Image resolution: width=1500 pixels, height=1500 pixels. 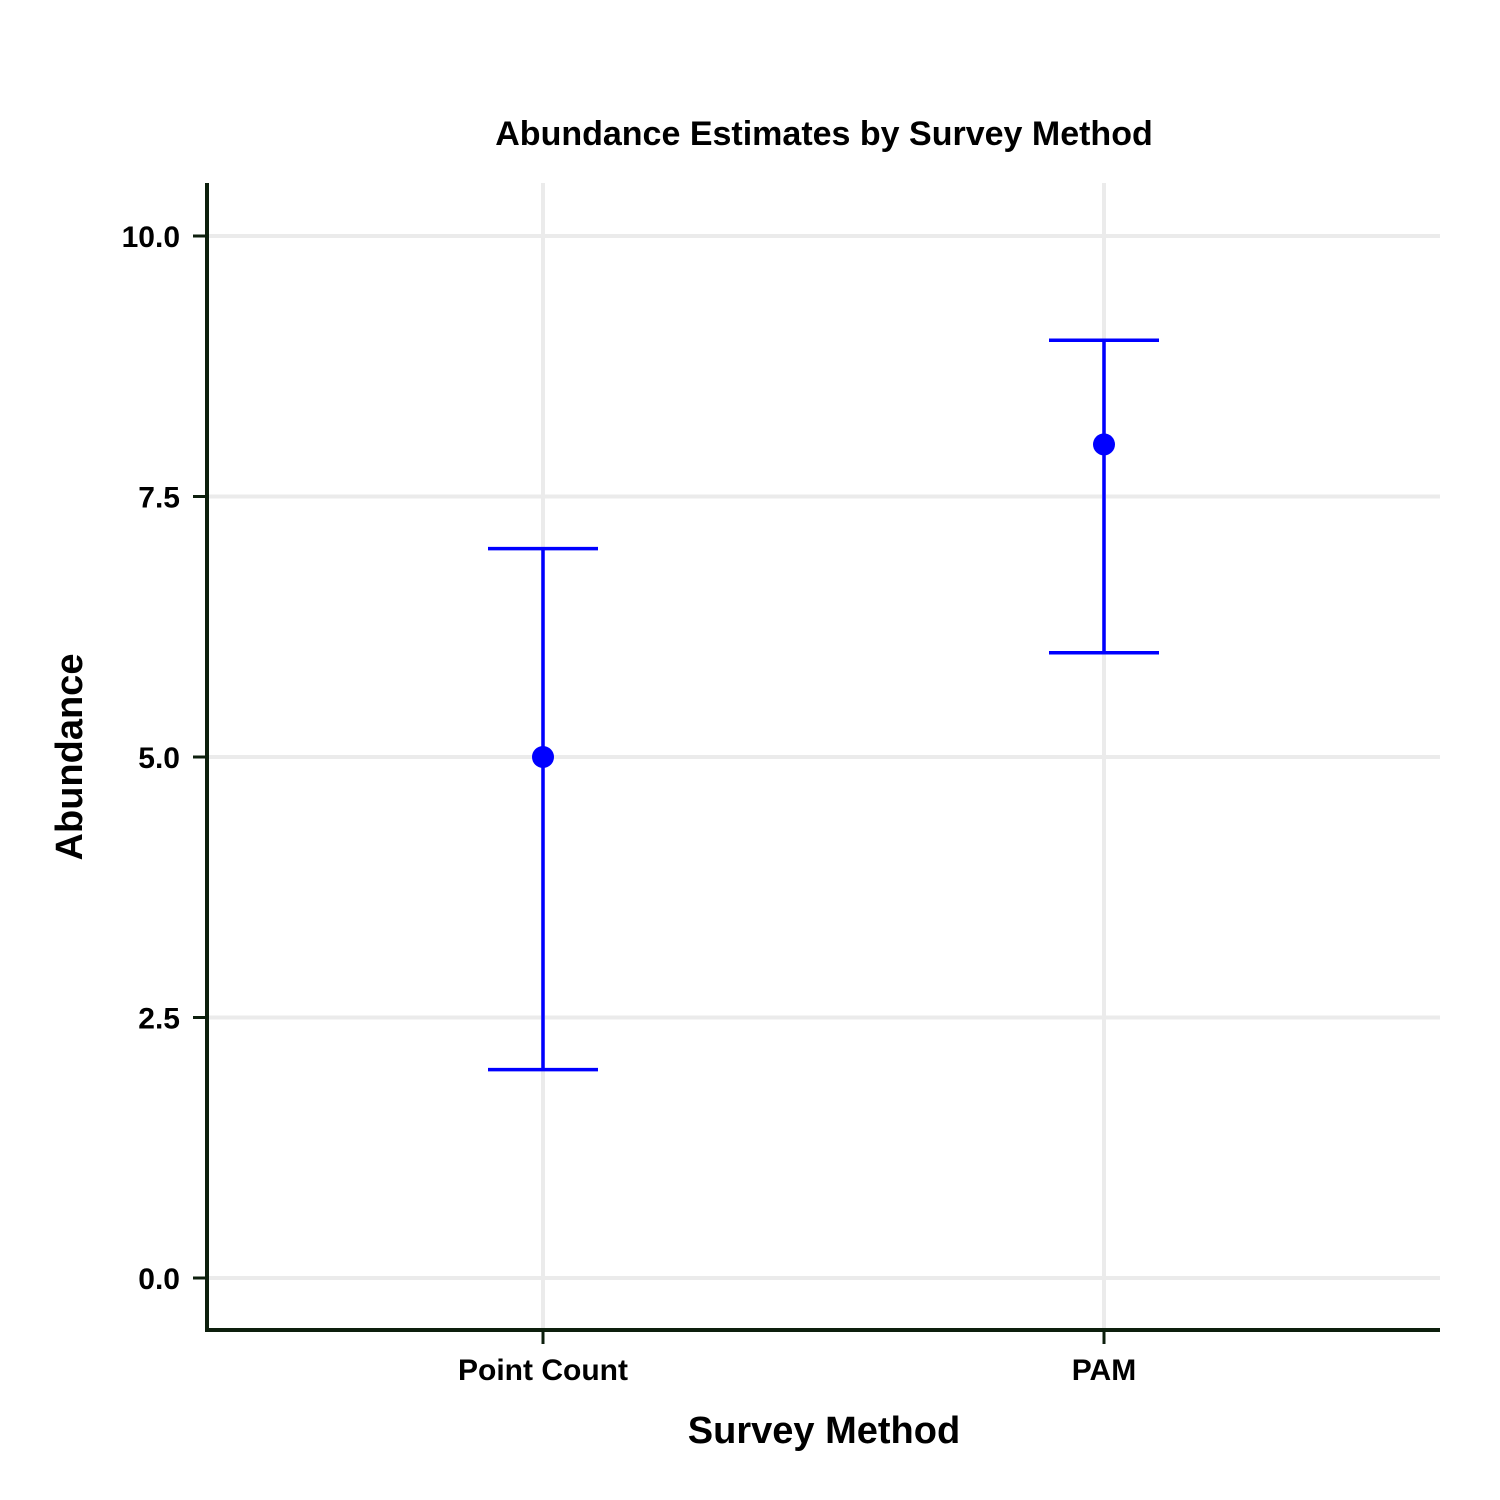 What do you see at coordinates (1104, 1370) in the screenshot?
I see `x-tick-label: PAM` at bounding box center [1104, 1370].